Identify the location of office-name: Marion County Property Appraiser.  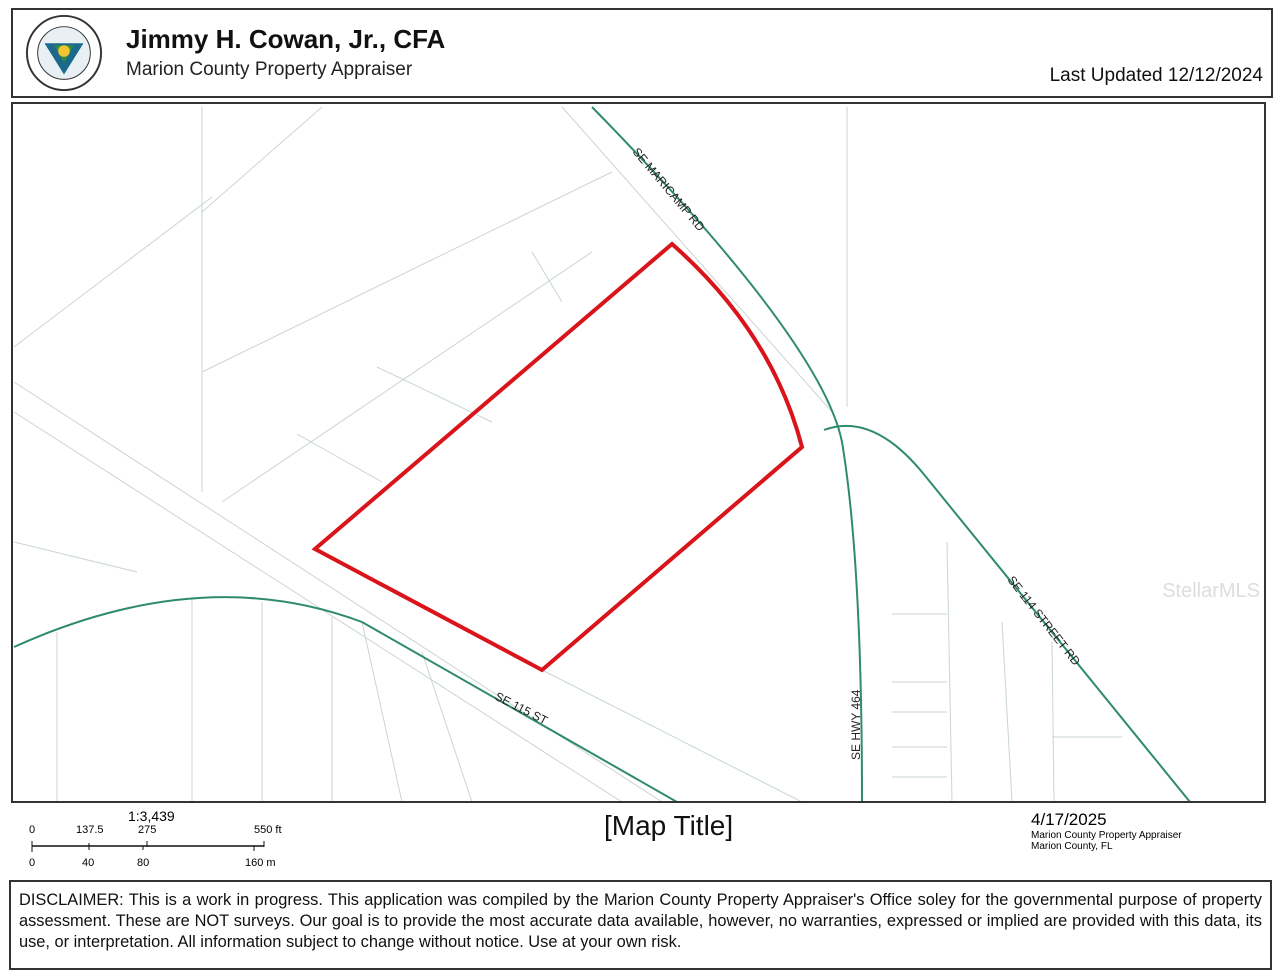
(269, 69).